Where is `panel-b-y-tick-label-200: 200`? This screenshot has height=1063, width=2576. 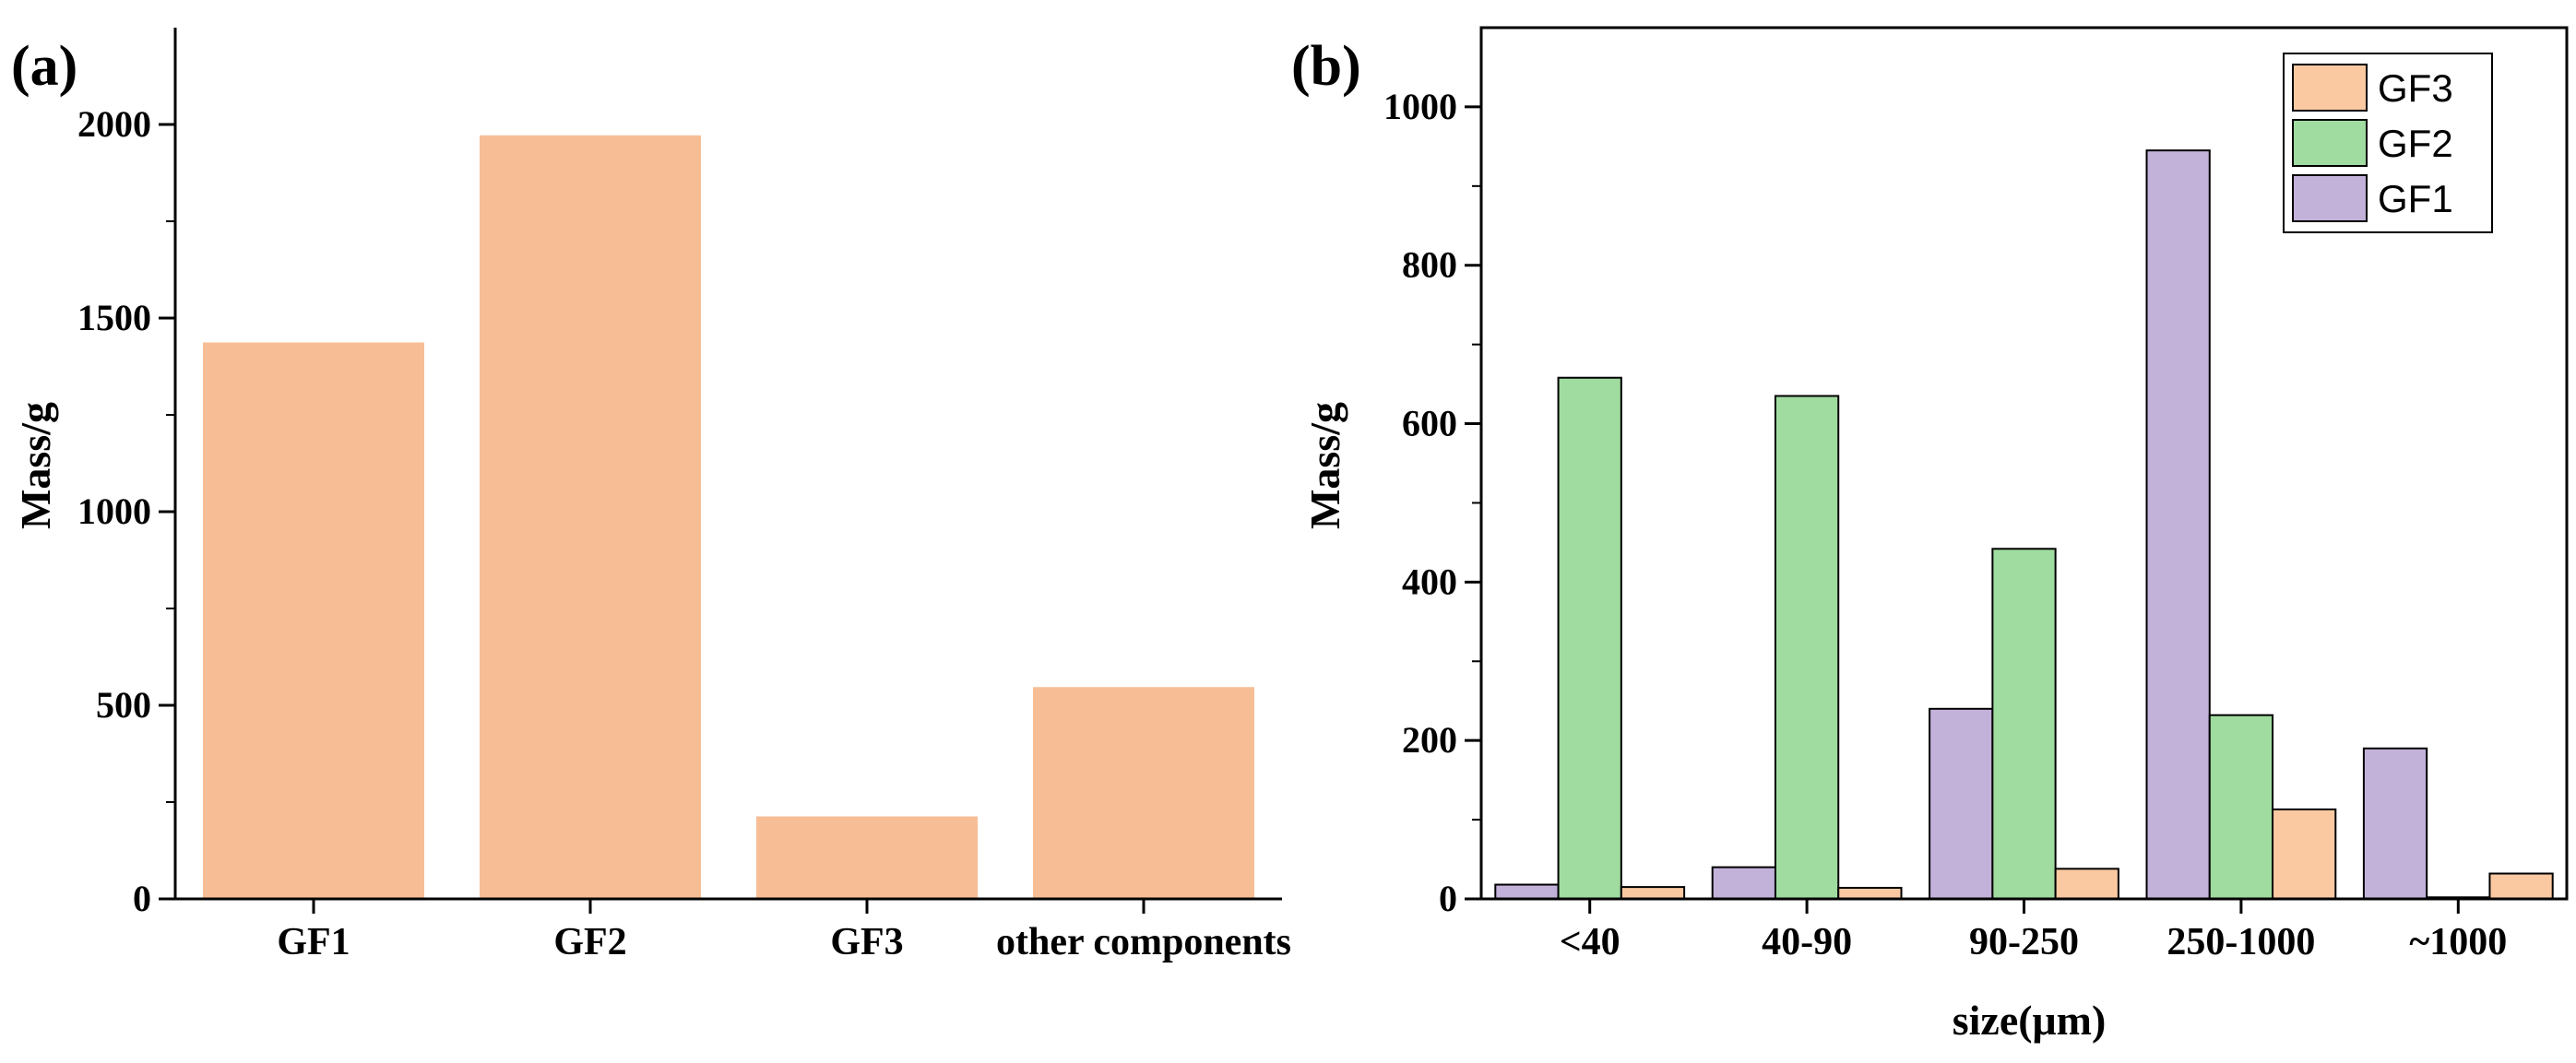
panel-b-y-tick-label-200: 200 is located at coordinates (1430, 740).